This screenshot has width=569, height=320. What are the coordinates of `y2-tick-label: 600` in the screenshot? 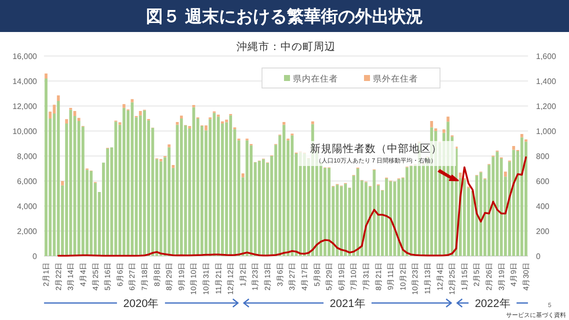 It's located at (543, 181).